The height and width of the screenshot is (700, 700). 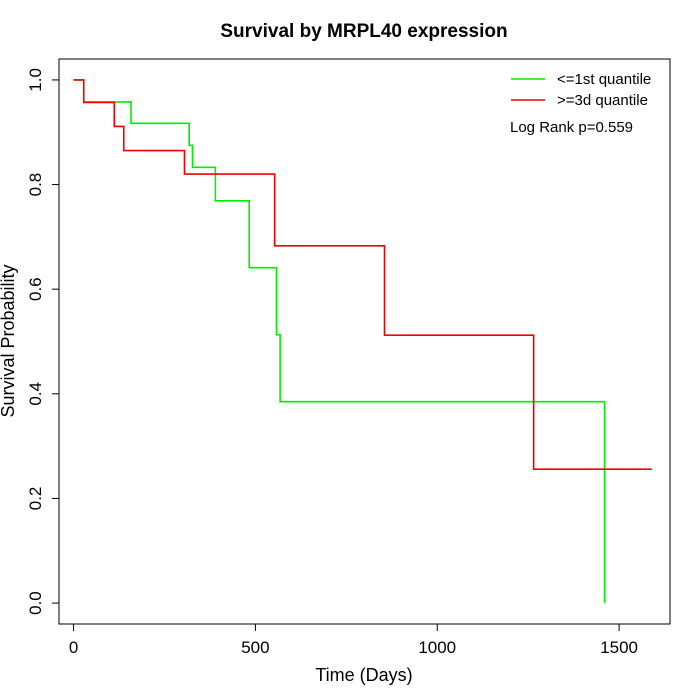 I want to click on legend: <=1st quantile >=3d quantile, so click(x=581, y=90).